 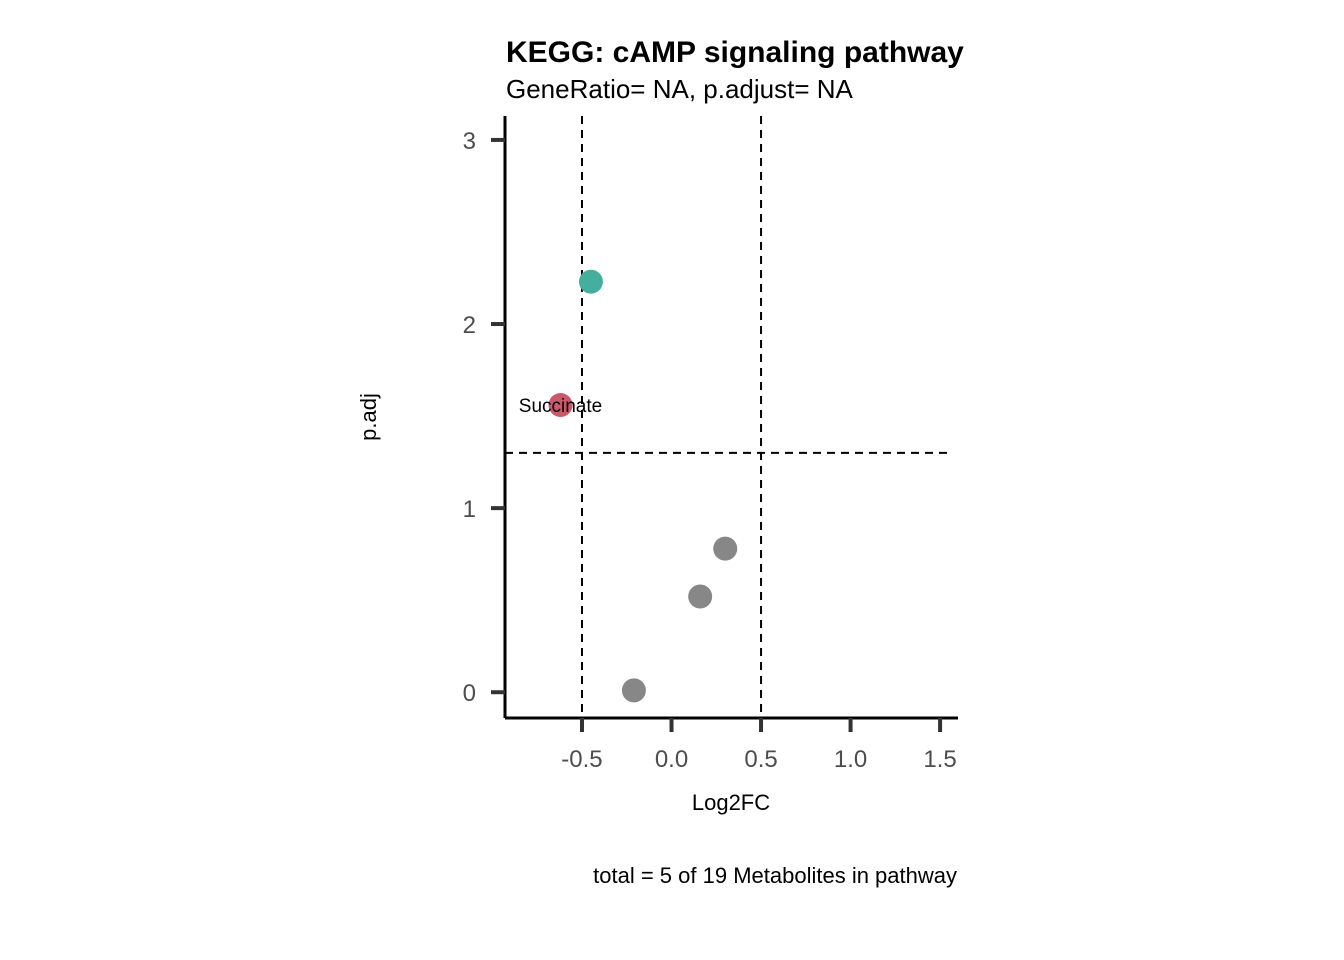 What do you see at coordinates (484, 417) in the screenshot?
I see `y-axis-ticks: 0 1 2 3` at bounding box center [484, 417].